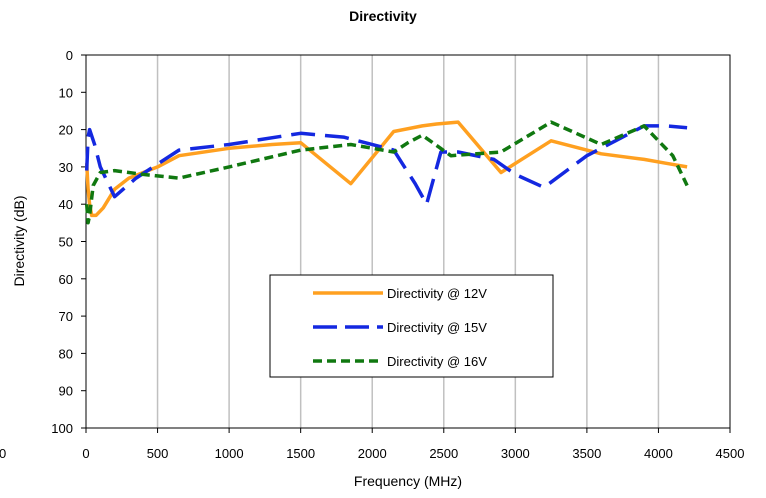 Image resolution: width=766 pixels, height=498 pixels. I want to click on y-tick-label: 90, so click(66, 391).